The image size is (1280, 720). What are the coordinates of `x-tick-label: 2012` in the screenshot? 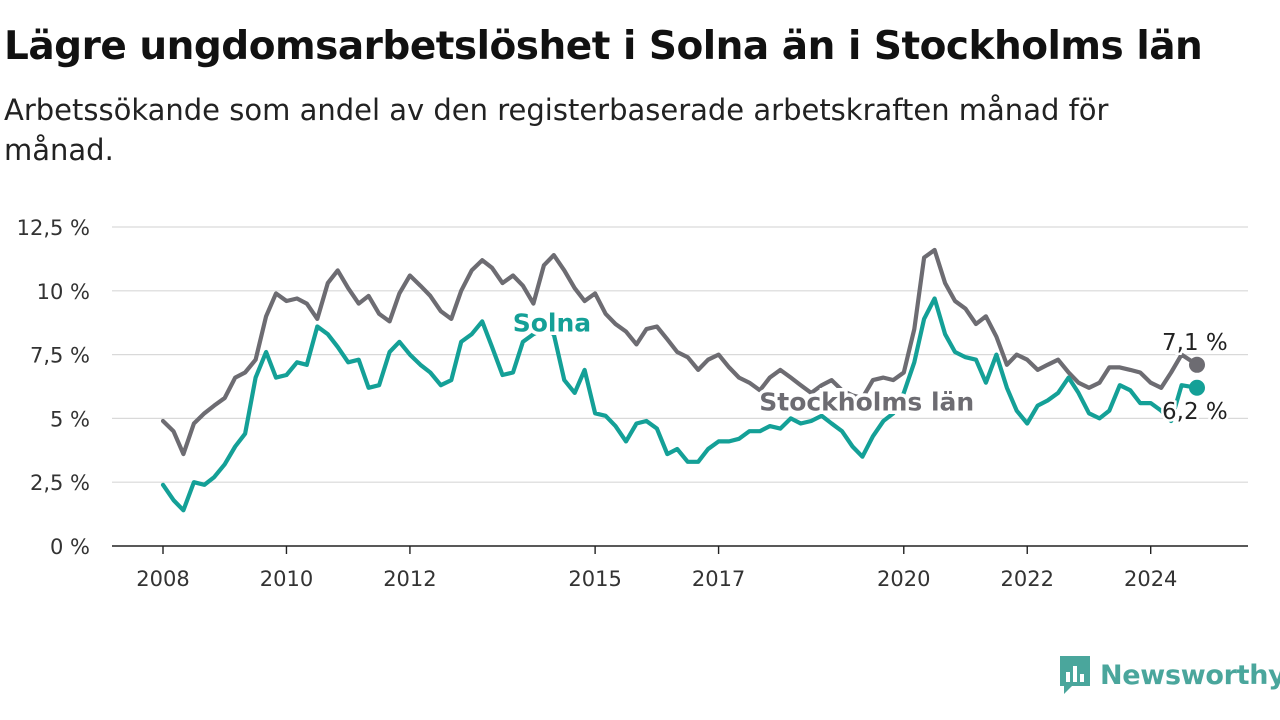 It's located at (409, 579).